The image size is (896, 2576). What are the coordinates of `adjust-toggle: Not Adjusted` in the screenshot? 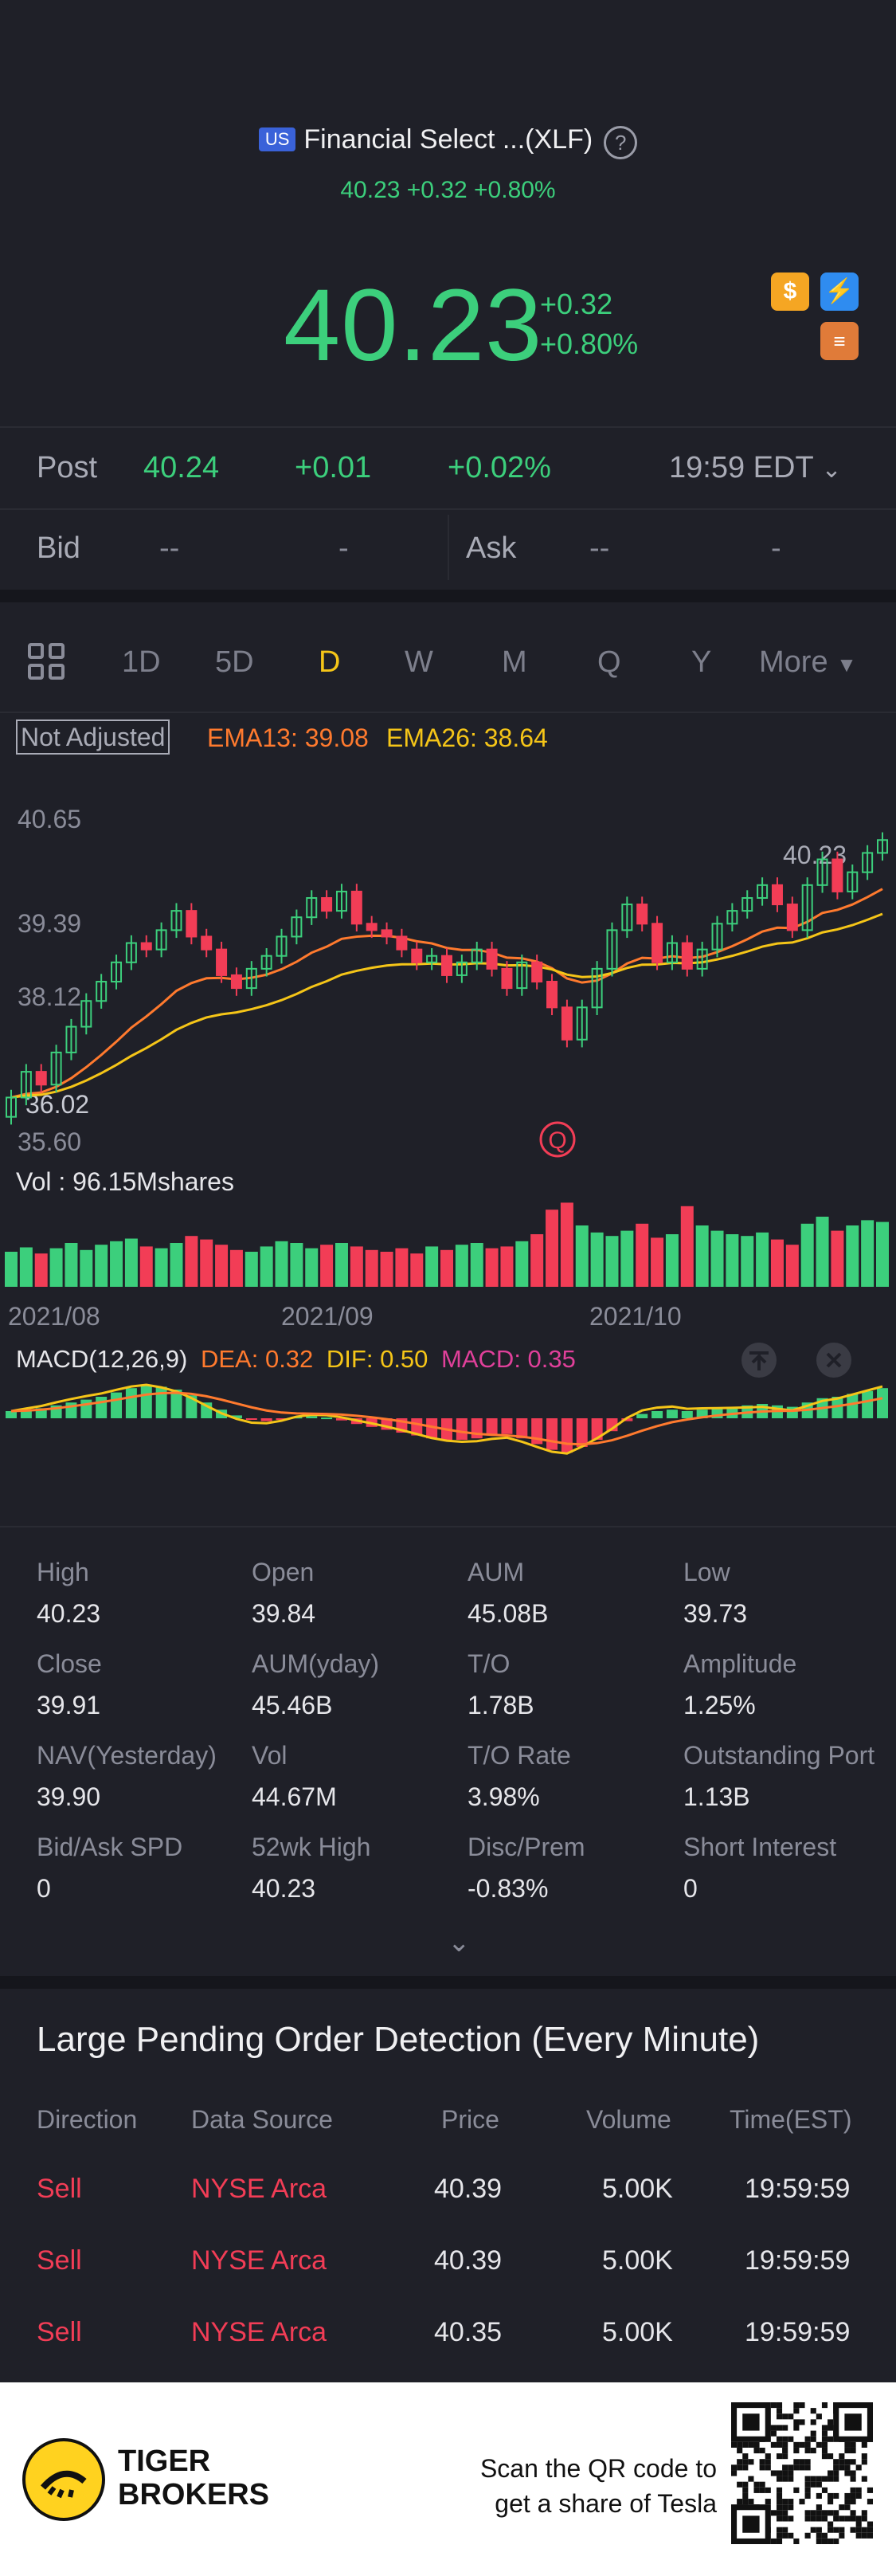 It's located at (93, 737).